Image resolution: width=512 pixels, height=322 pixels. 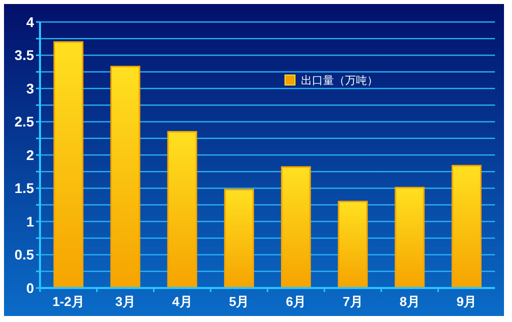 What do you see at coordinates (296, 301) in the screenshot?
I see `x-tick-label: 6月` at bounding box center [296, 301].